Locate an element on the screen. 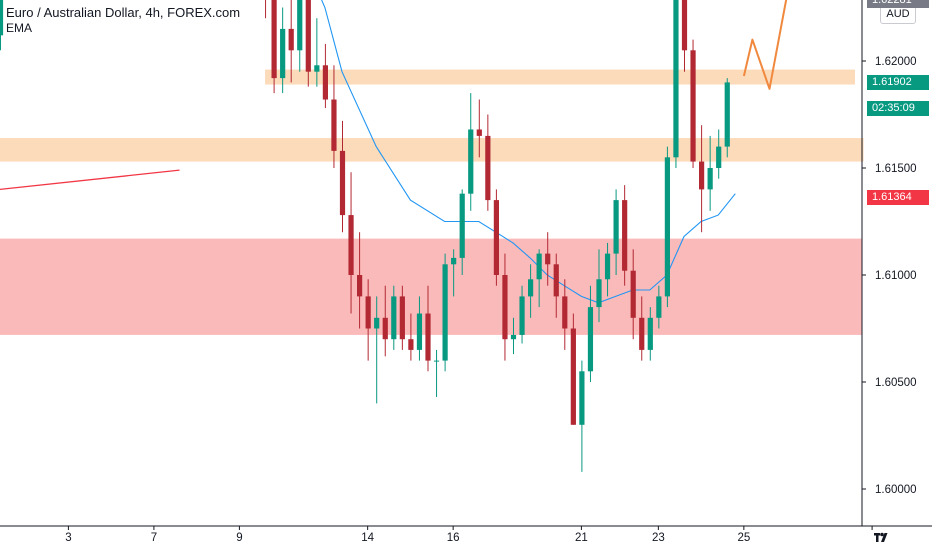 This screenshot has height=550, width=932. price-label-current: 1.61902 is located at coordinates (898, 82).